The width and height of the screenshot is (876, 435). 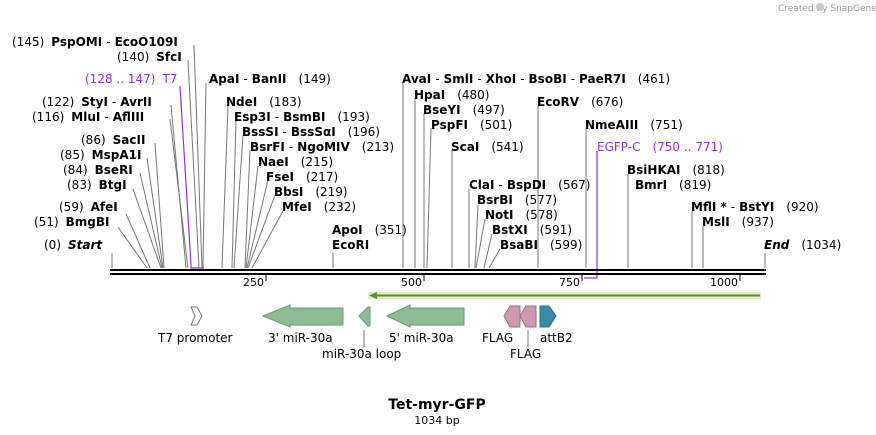 I want to click on site-pos: (83), so click(x=79, y=185).